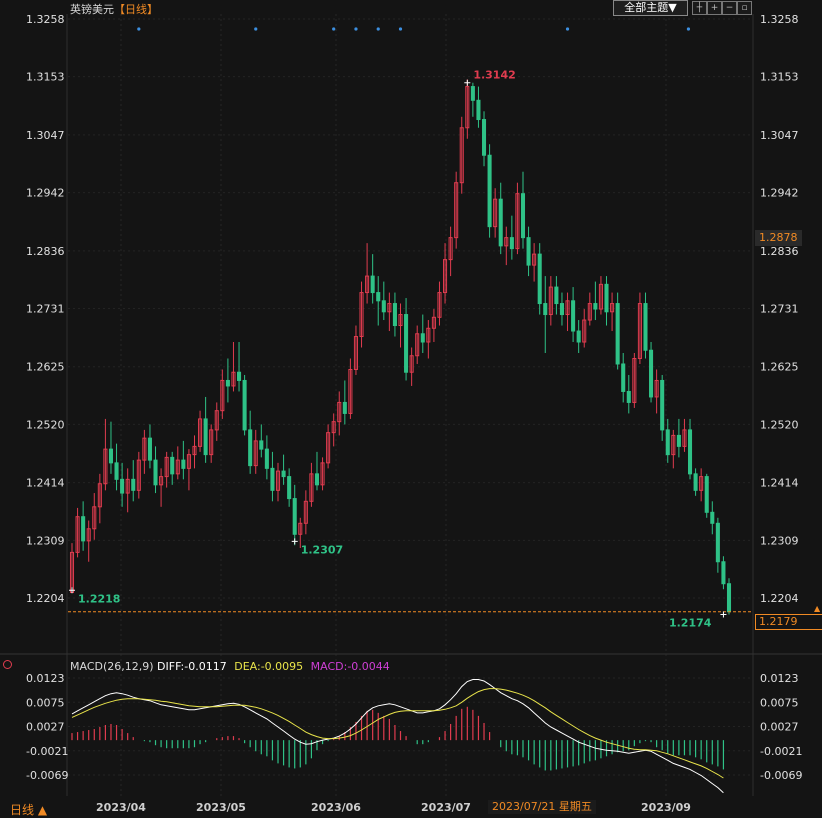 The image size is (822, 818). I want to click on annotation-label: 1.3142, so click(494, 75).